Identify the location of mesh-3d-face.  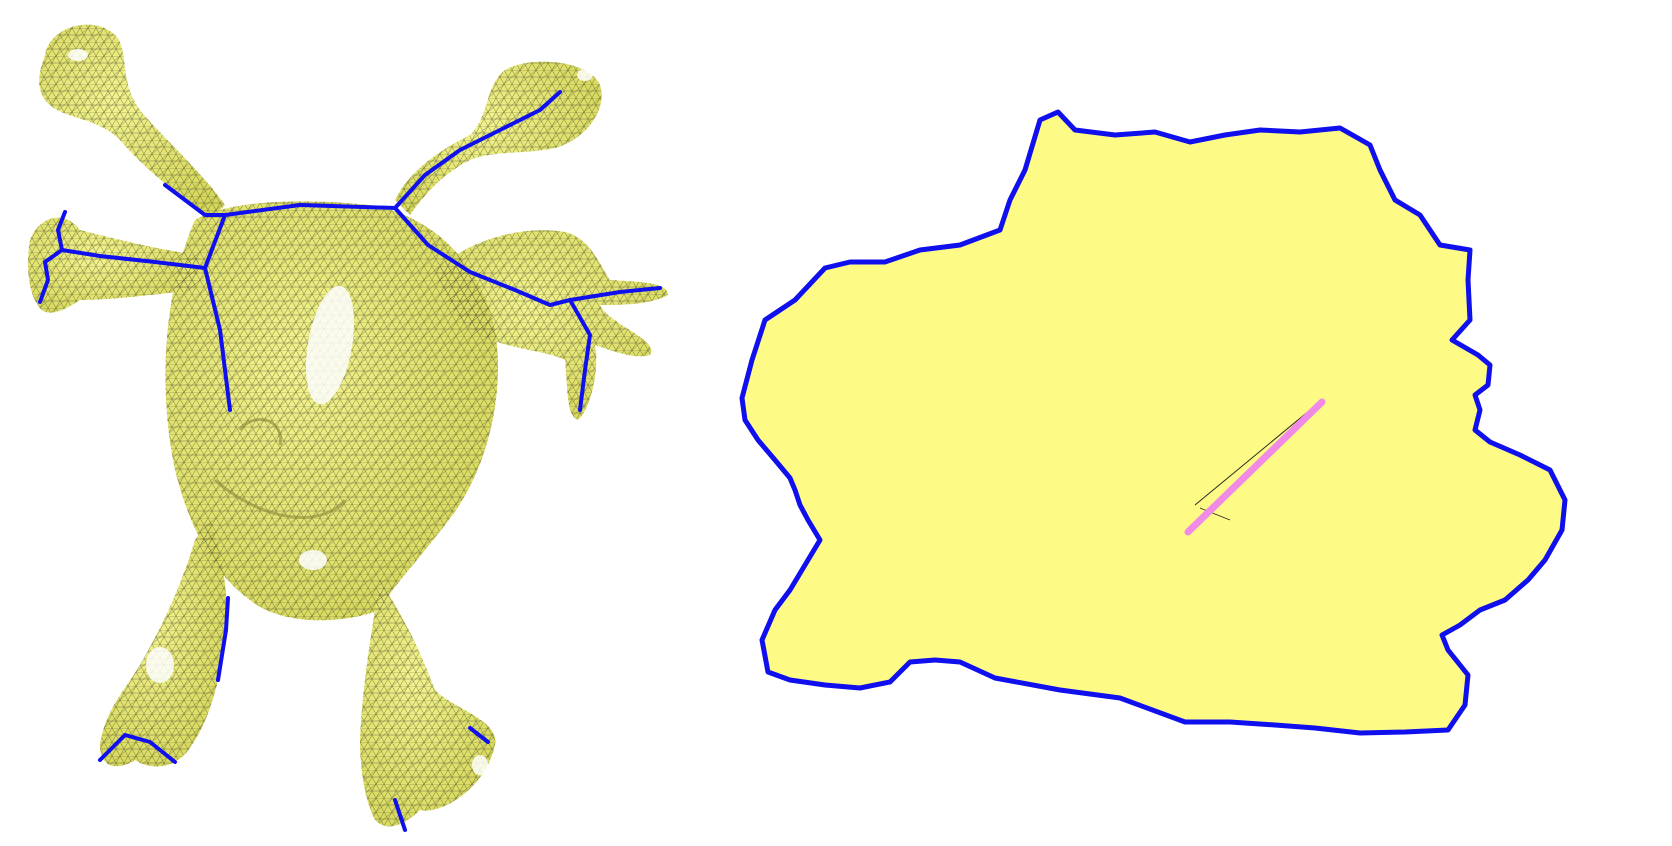
(280, 468).